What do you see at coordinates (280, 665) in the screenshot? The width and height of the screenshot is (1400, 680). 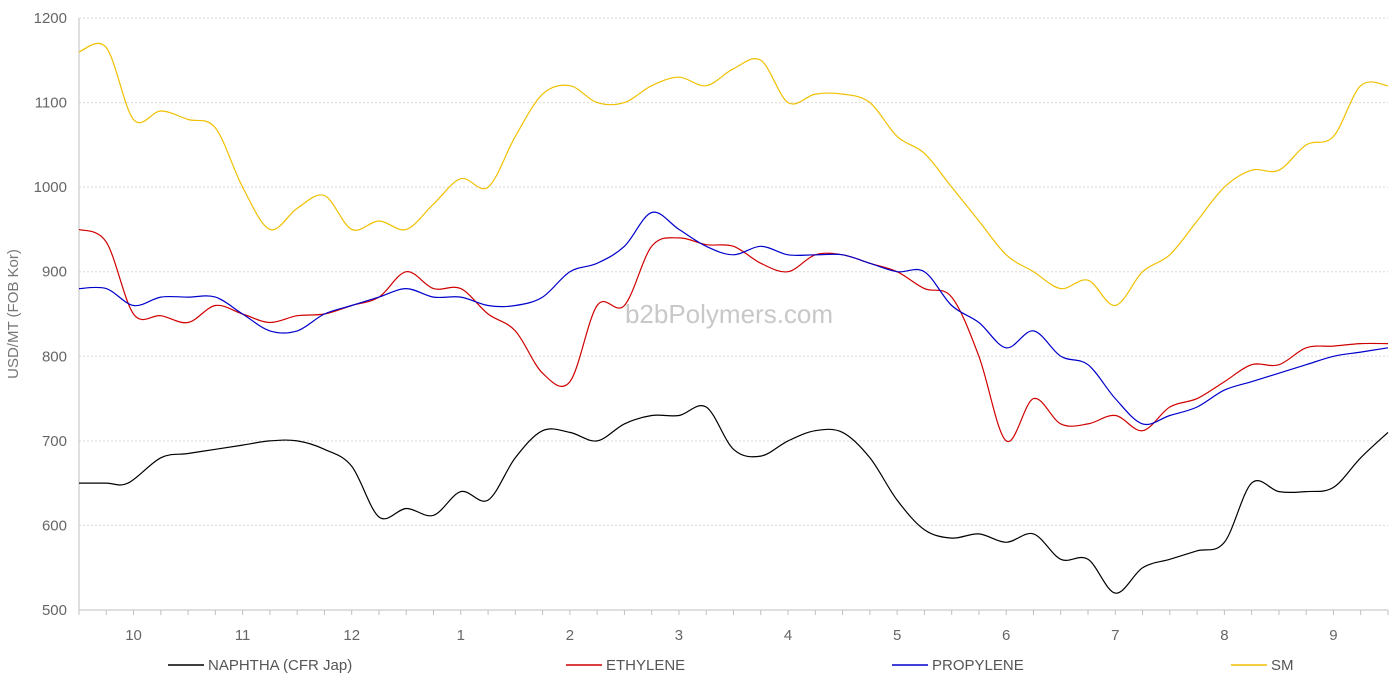 I see `legend-label-naphtha-cfr-jap: NAPHTHA (CFR Jap)` at bounding box center [280, 665].